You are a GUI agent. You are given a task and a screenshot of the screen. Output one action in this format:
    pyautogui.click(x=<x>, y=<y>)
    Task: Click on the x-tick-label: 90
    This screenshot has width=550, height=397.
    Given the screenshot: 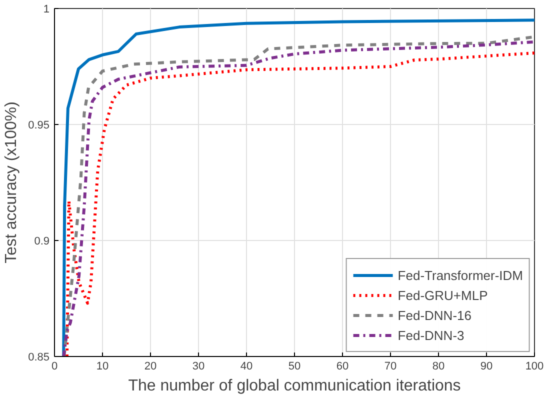 What is the action you would take?
    pyautogui.click(x=486, y=366)
    